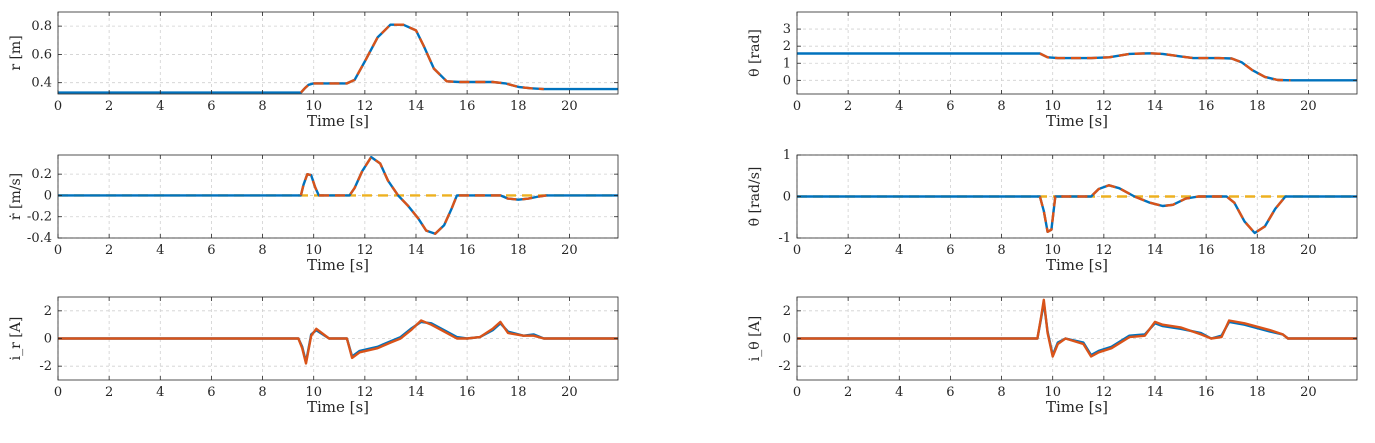 Image resolution: width=1375 pixels, height=443 pixels. What do you see at coordinates (41, 54) in the screenshot?
I see `y-tick-label: 0.6` at bounding box center [41, 54].